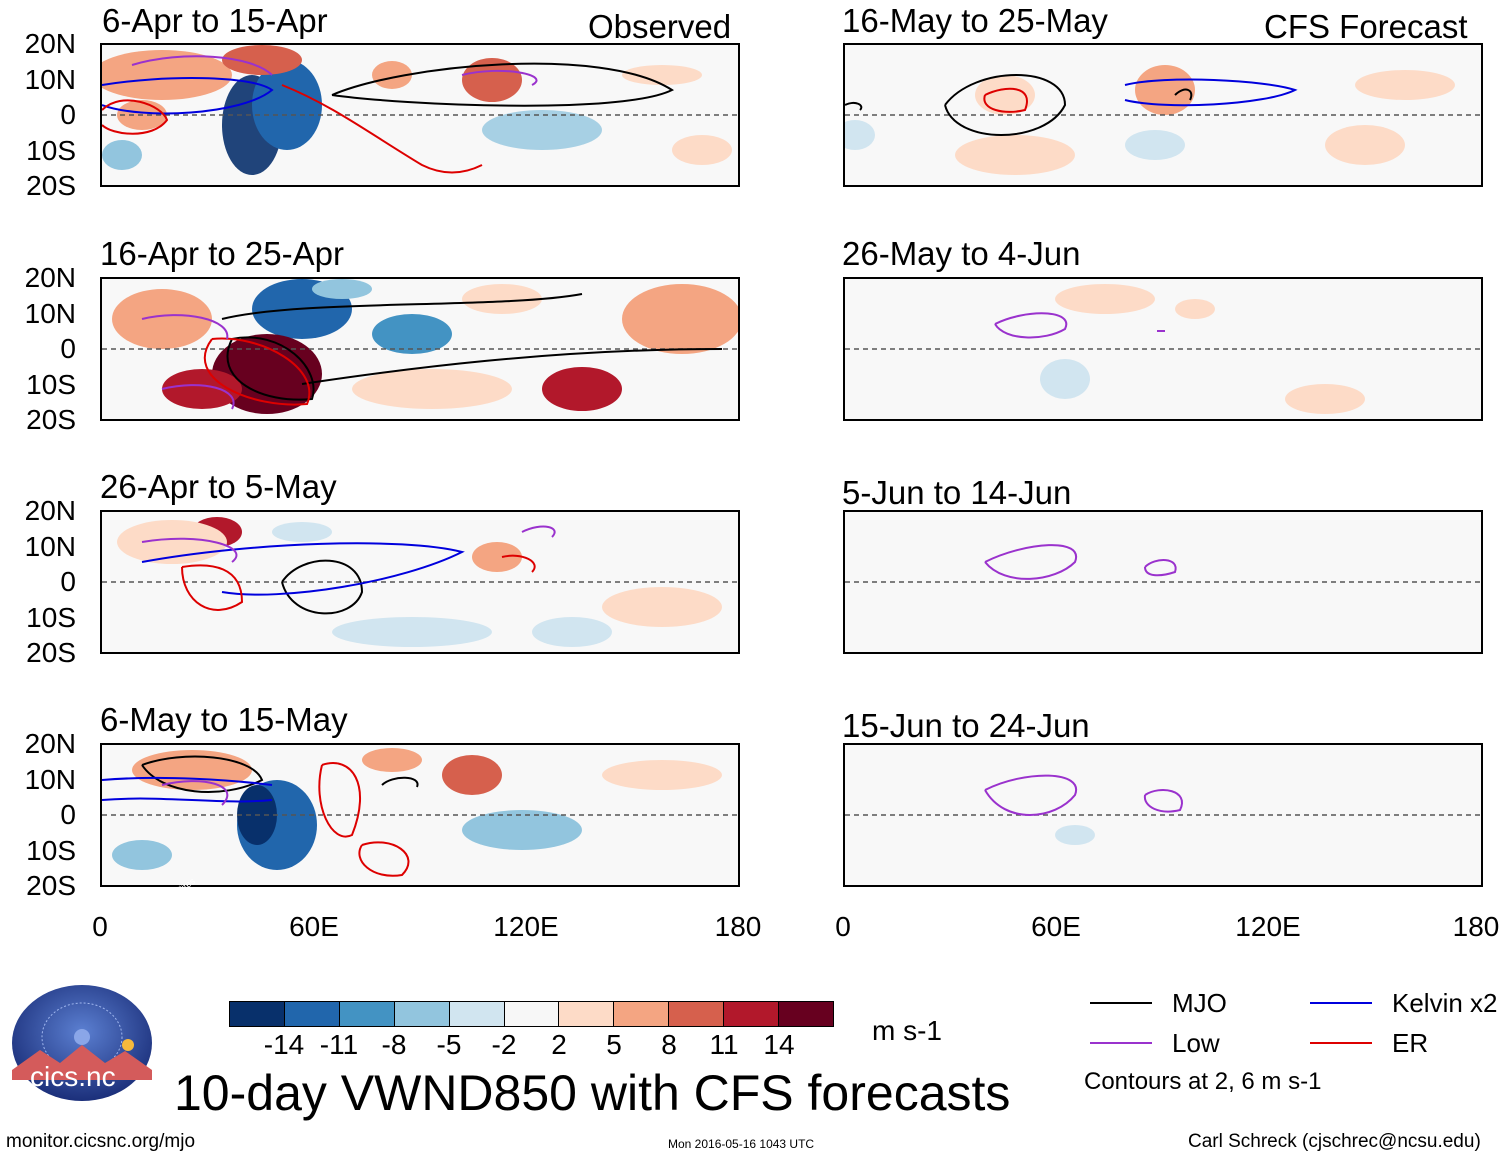 The image size is (1510, 1158). What do you see at coordinates (975, 20) in the screenshot?
I see `forecast-panel-1-title: 16-May to 25-May` at bounding box center [975, 20].